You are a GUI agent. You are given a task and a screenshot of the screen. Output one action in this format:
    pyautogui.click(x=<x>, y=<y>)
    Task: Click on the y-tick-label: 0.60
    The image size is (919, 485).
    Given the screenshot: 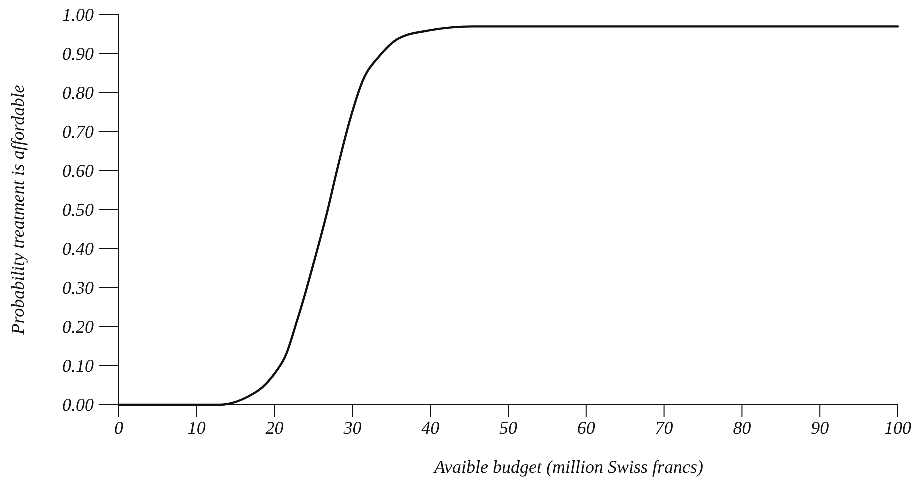 What is the action you would take?
    pyautogui.click(x=78, y=170)
    